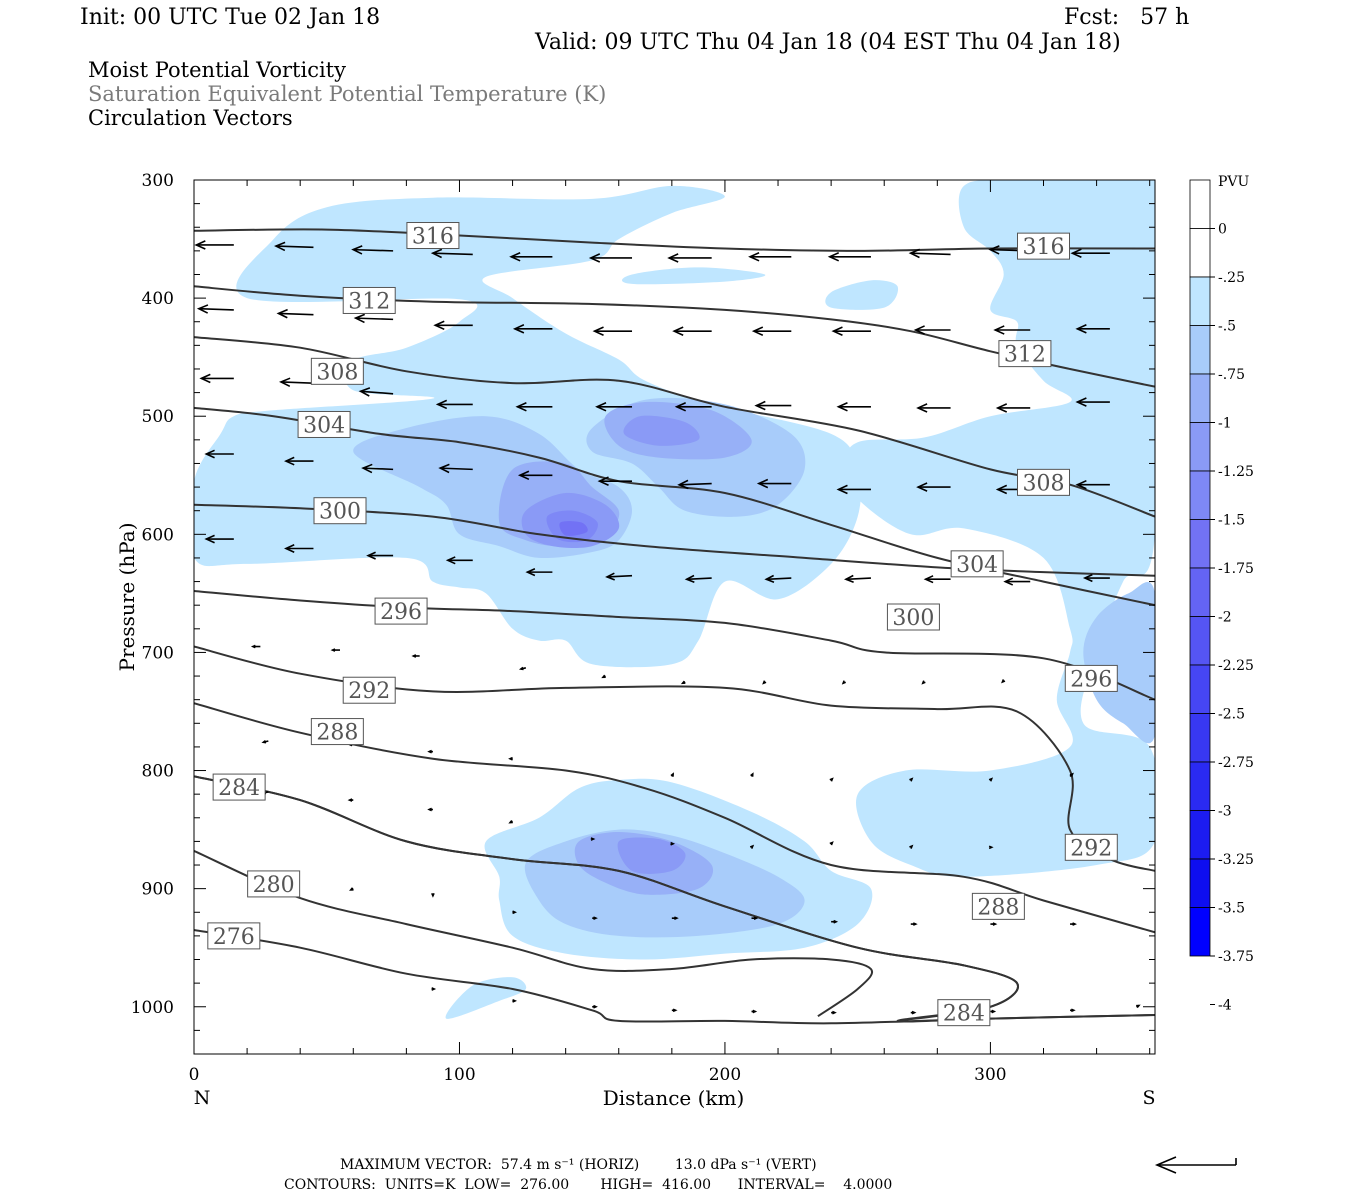  I want to click on colorbar-label: -2.5, so click(1231, 715).